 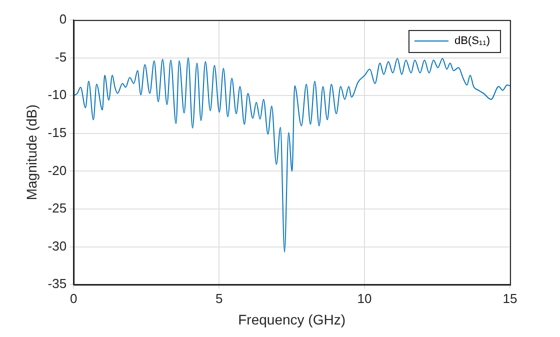 What do you see at coordinates (61, 56) in the screenshot?
I see `y-tick-label: -5` at bounding box center [61, 56].